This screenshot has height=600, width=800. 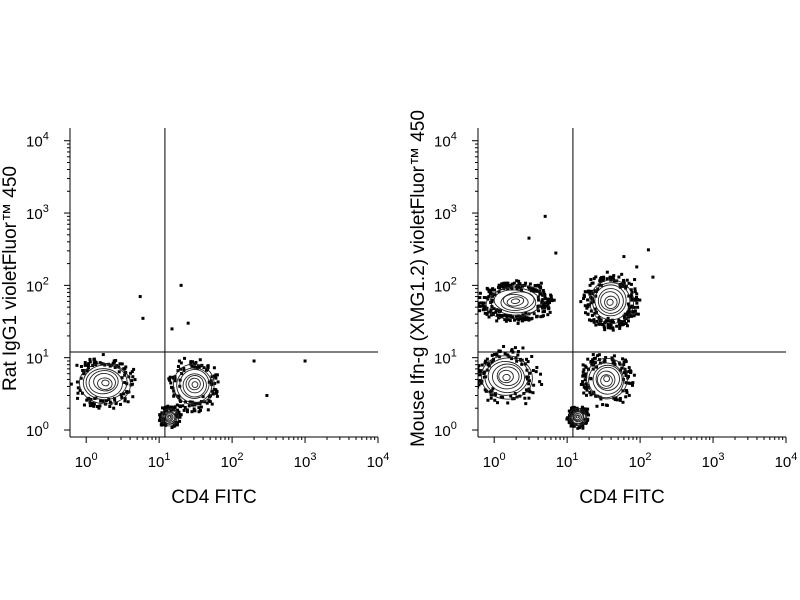 I want to click on x-tick-label: 104, so click(x=378, y=461).